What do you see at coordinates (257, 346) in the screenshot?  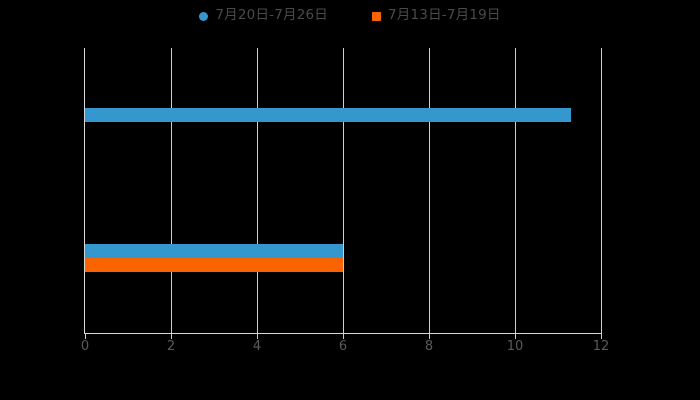 I see `x-axis-tick-label: 4` at bounding box center [257, 346].